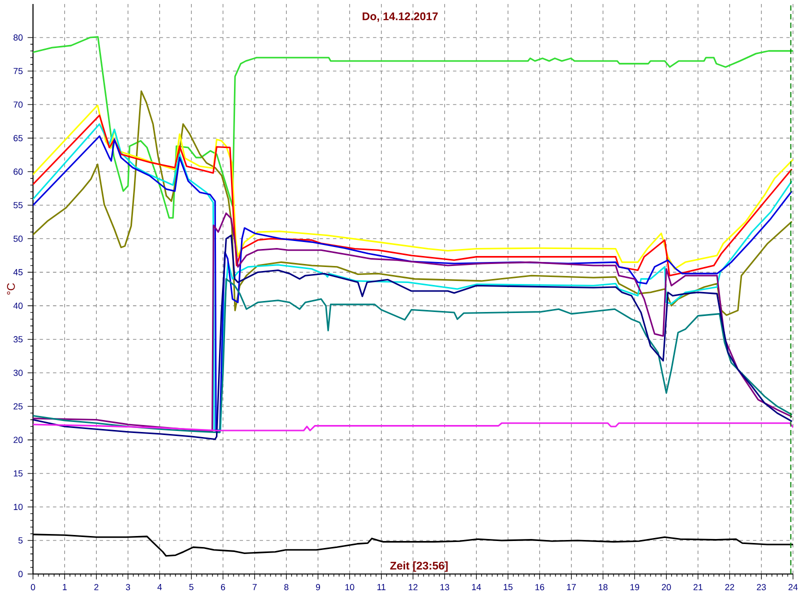 Image resolution: width=800 pixels, height=600 pixels. What do you see at coordinates (18, 239) in the screenshot?
I see `y-tick-label: 50` at bounding box center [18, 239].